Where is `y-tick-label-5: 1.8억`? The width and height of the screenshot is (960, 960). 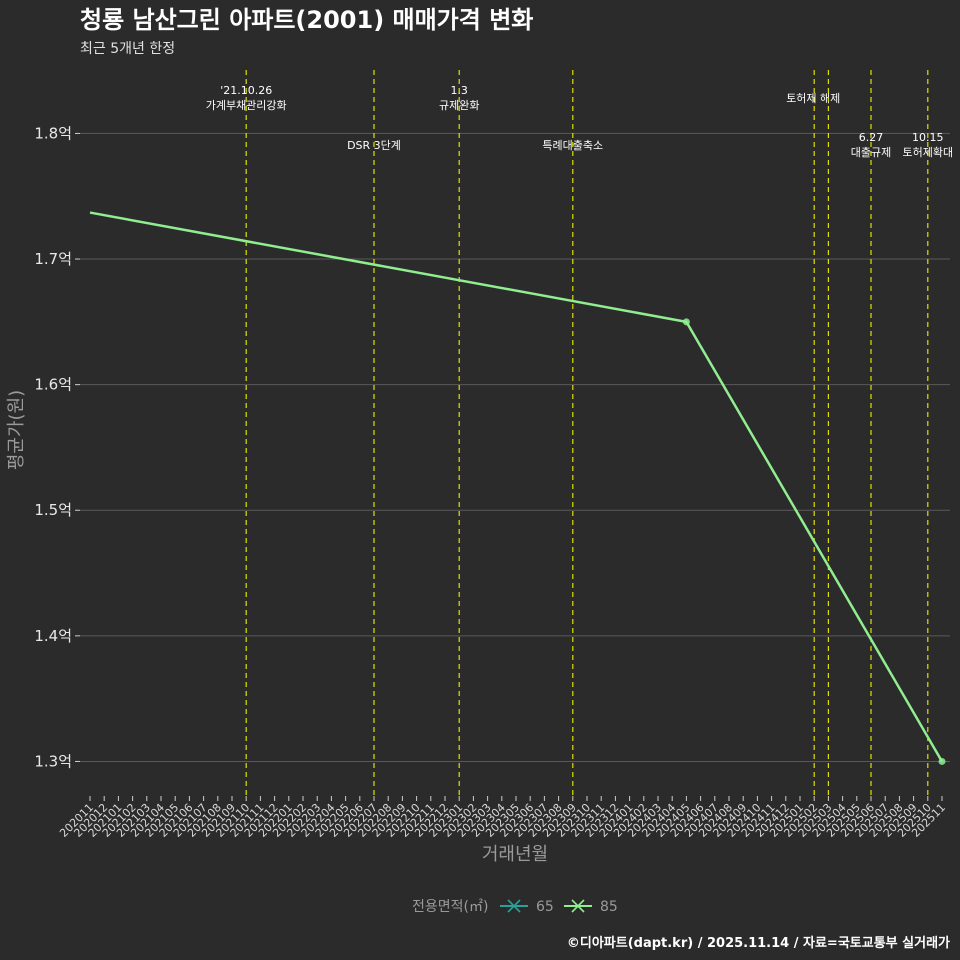 y-tick-label-5: 1.8억 is located at coordinates (53, 133).